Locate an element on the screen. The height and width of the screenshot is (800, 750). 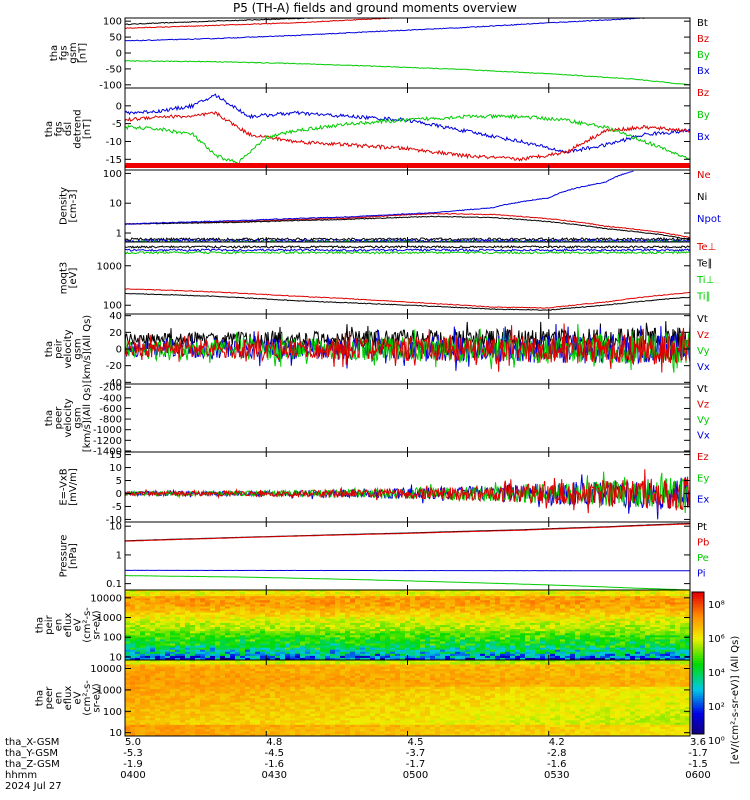
legend-Ne: Ne is located at coordinates (704, 175).